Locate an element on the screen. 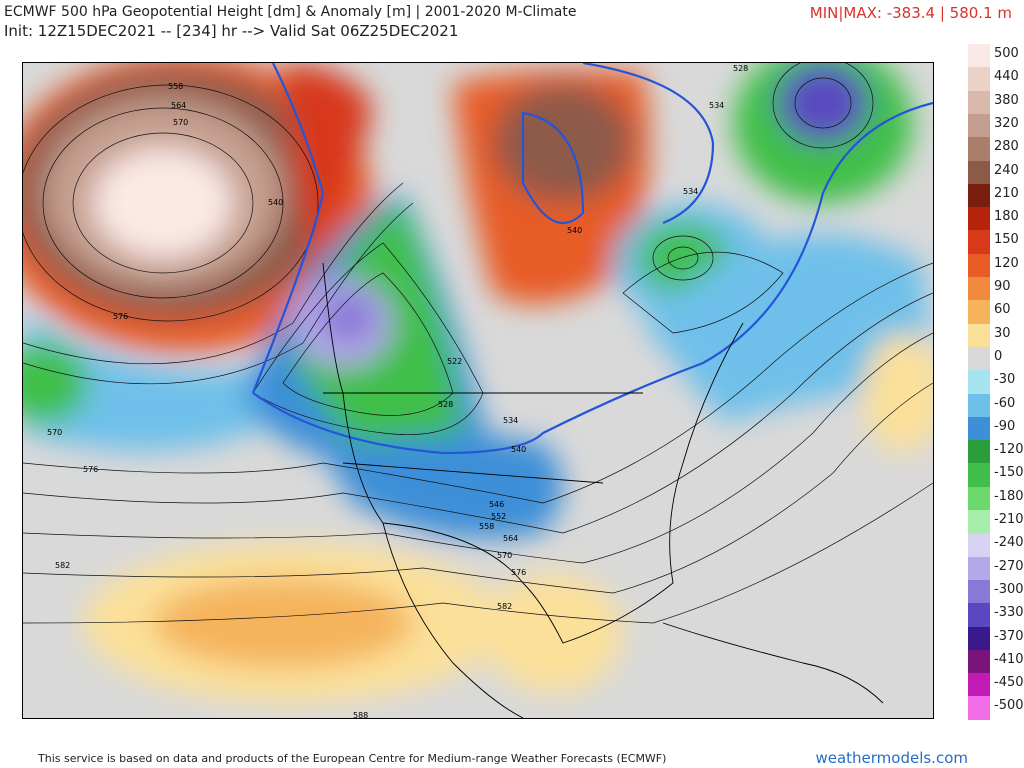  legend-label: -150 is located at coordinates (1009, 473).